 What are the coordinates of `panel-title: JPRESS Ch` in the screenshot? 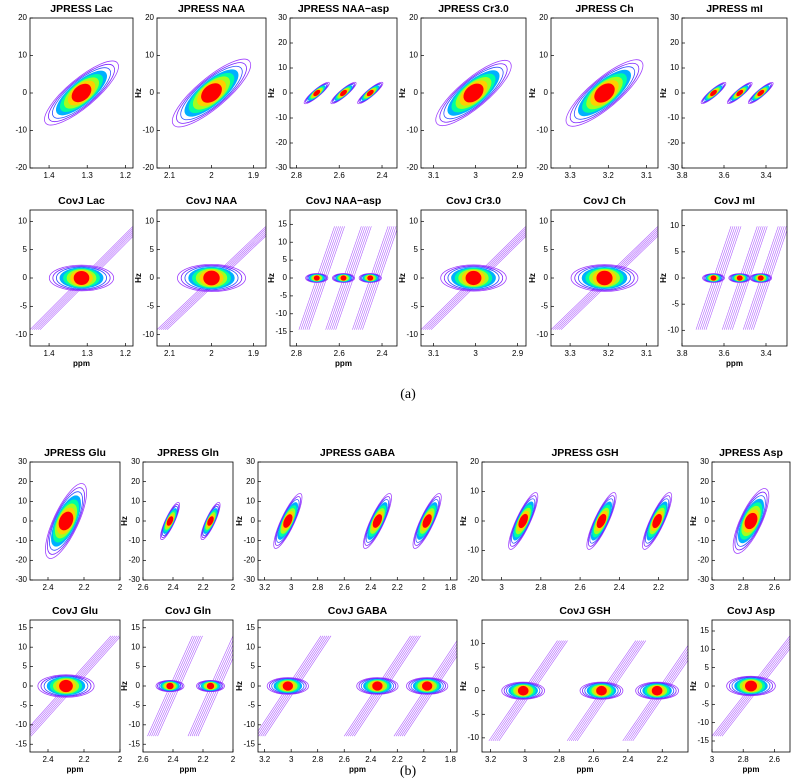 It's located at (604, 9).